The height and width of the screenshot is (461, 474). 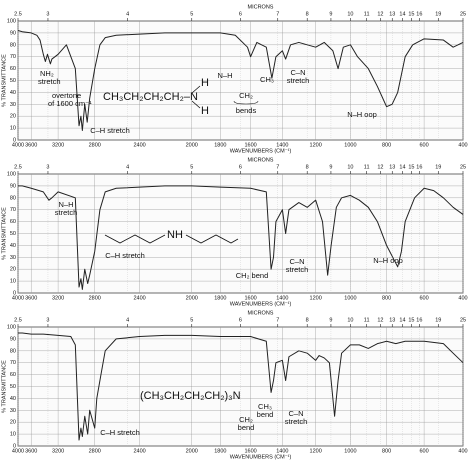 What do you see at coordinates (265, 406) in the screenshot?
I see `annotation: CH₃` at bounding box center [265, 406].